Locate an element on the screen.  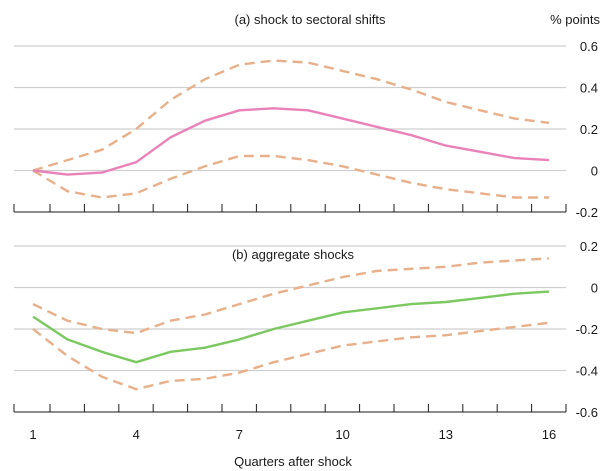
panel-a-lower-band-line is located at coordinates (290, 176).